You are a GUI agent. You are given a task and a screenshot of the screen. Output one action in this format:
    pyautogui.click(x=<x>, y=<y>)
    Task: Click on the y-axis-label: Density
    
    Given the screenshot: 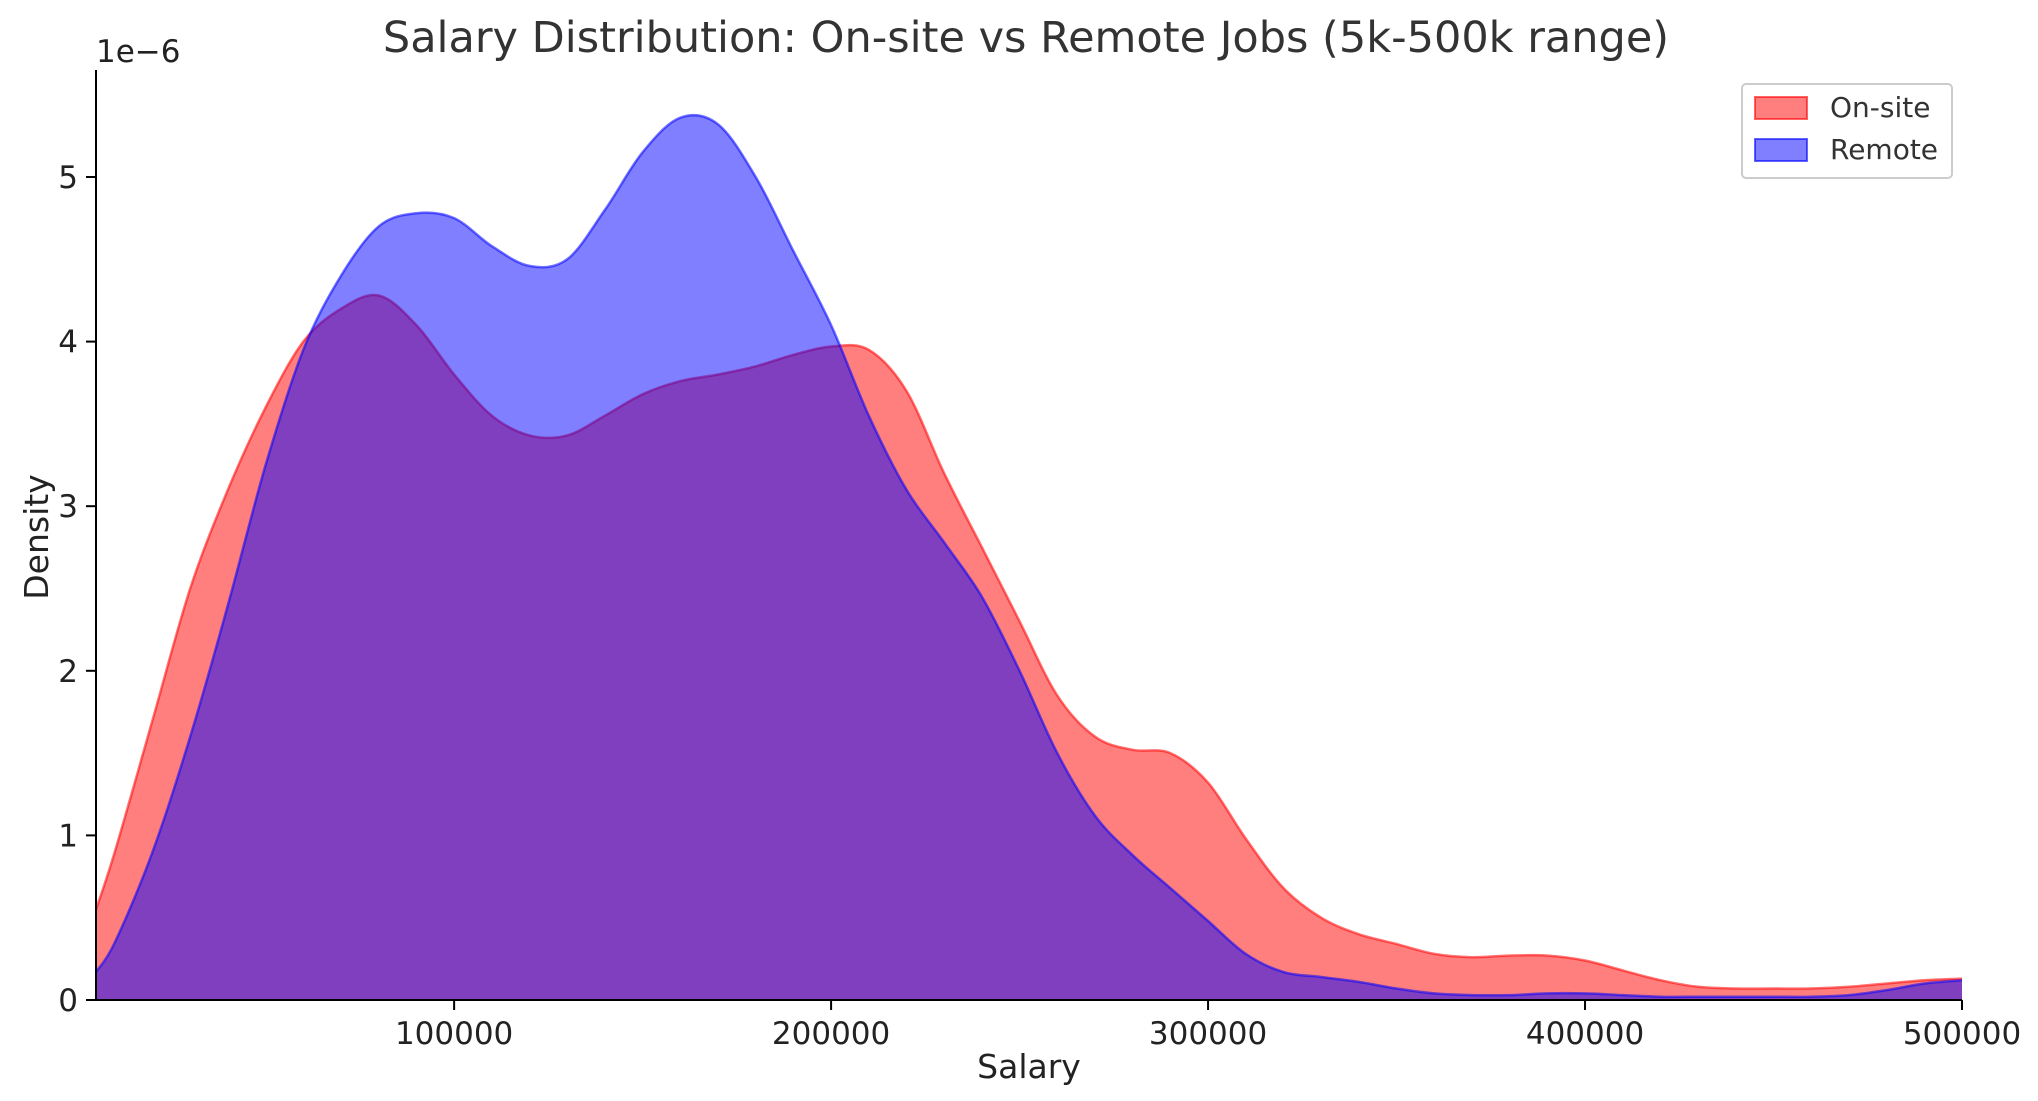 What is the action you would take?
    pyautogui.click(x=36, y=536)
    